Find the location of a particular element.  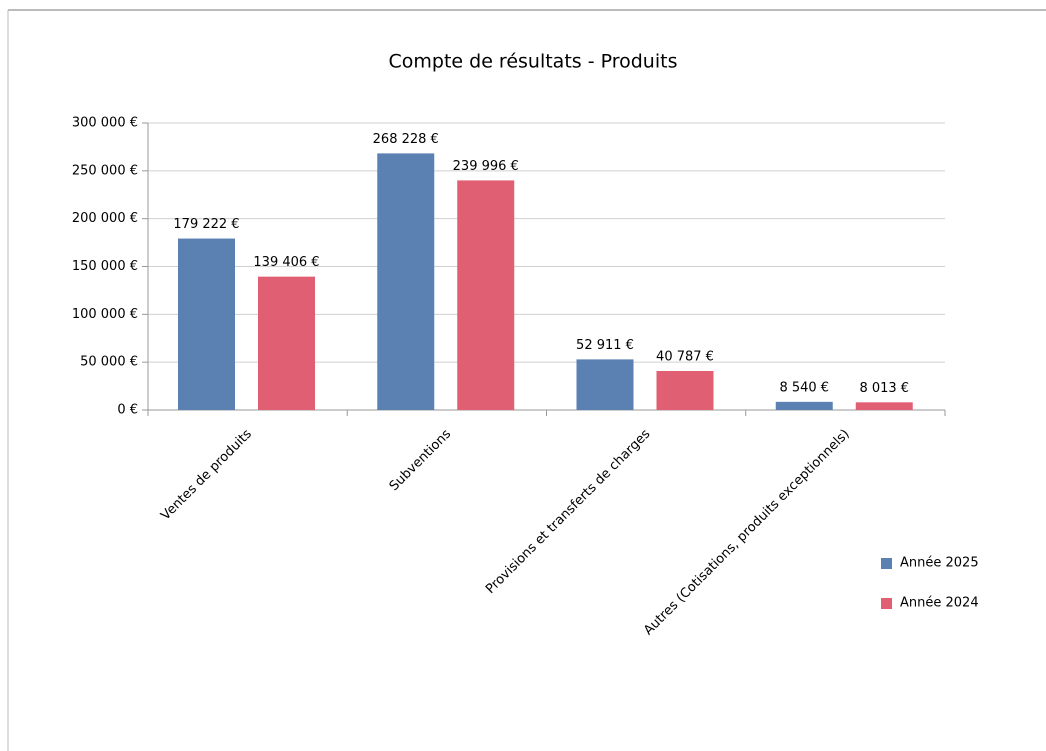

data-label: 40 787 € is located at coordinates (685, 356).